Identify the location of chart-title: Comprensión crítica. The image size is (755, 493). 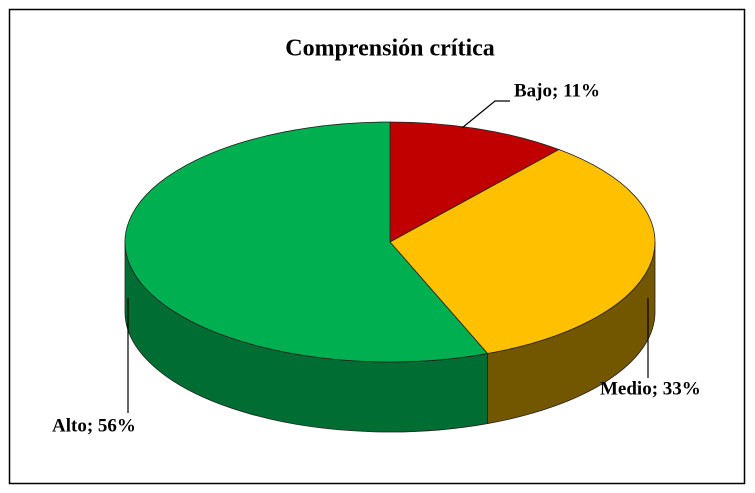
(390, 49).